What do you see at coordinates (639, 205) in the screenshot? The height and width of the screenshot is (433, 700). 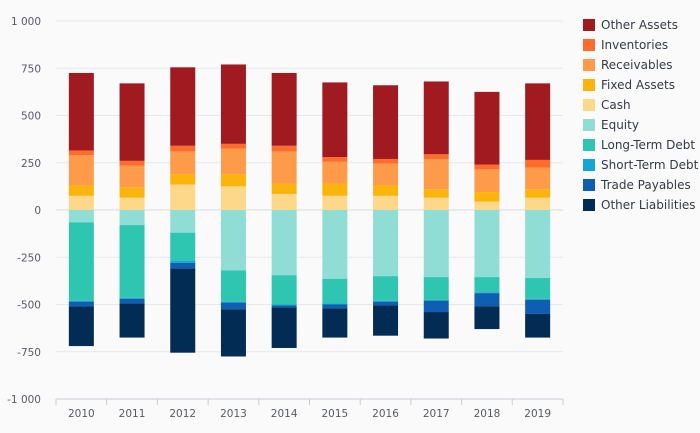 I see `legend-item-other-liabilities: Other Liabilities` at bounding box center [639, 205].